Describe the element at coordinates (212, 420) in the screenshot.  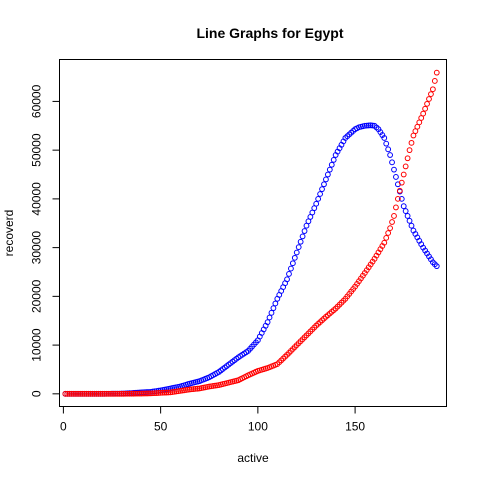
I see `x-axis: 0 50 100 150` at that location.